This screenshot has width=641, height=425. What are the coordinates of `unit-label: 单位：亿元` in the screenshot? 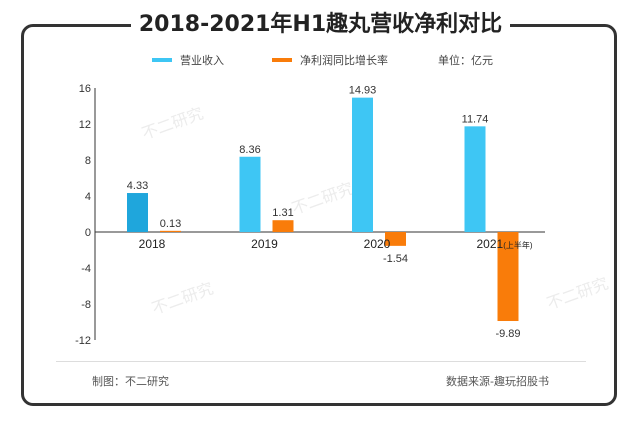 It's located at (465, 60).